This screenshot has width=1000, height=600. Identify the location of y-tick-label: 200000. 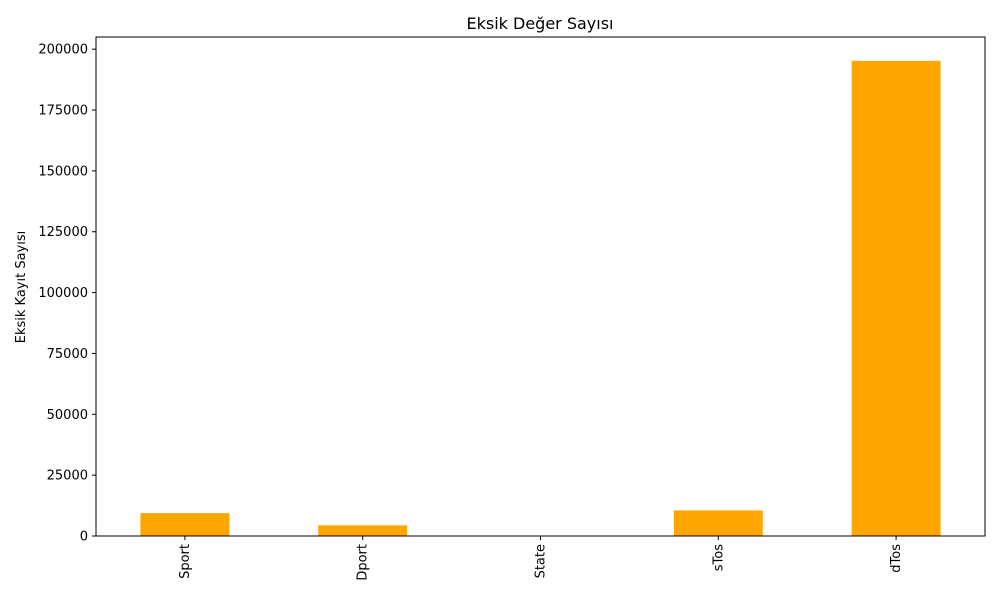
(63, 50).